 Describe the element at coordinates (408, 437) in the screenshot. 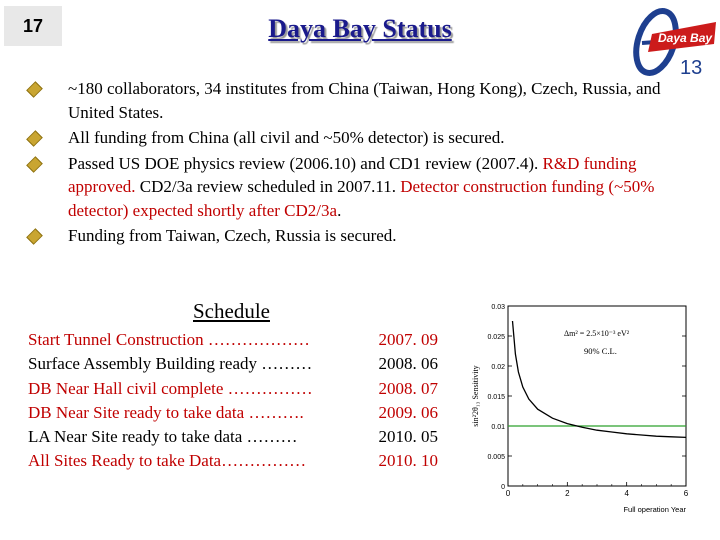

I see `schedule-date: 2010. 05` at that location.